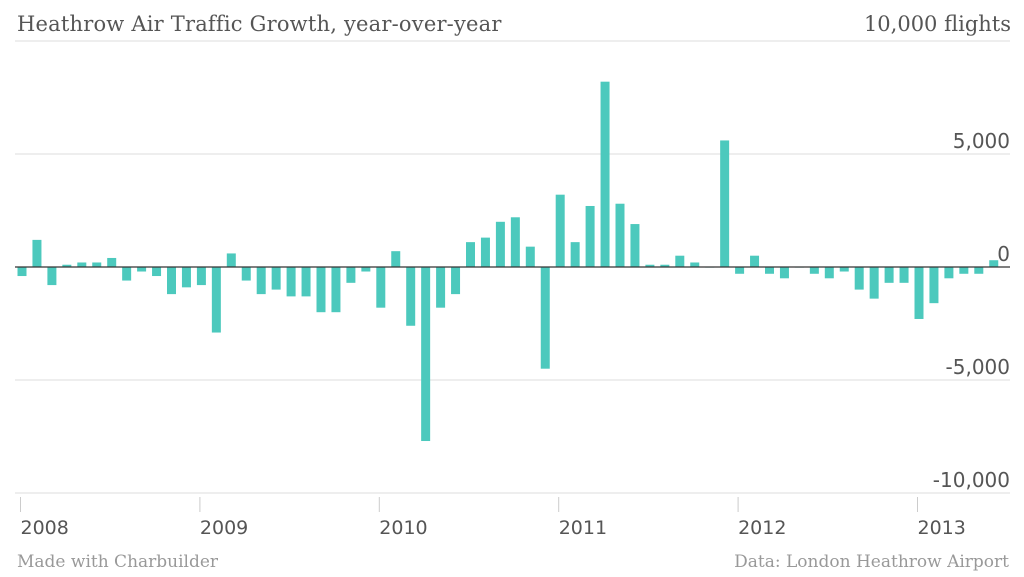 This screenshot has width=1024, height=577. I want to click on x-tick-label: 2008, so click(45, 528).